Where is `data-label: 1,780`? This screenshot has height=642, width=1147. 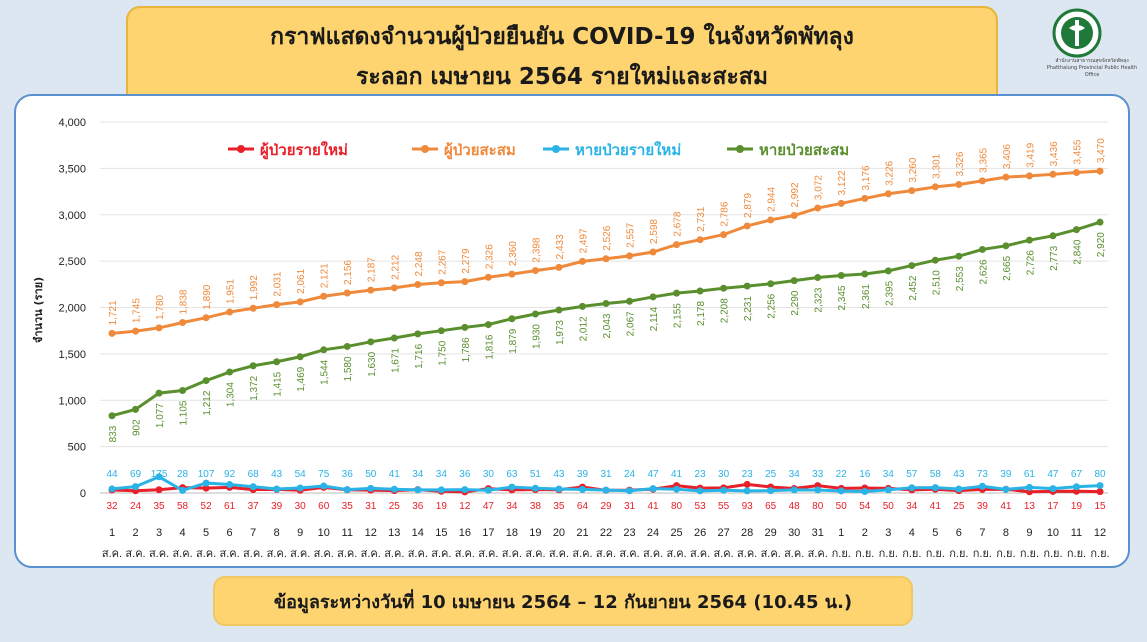 data-label: 1,780 is located at coordinates (160, 306).